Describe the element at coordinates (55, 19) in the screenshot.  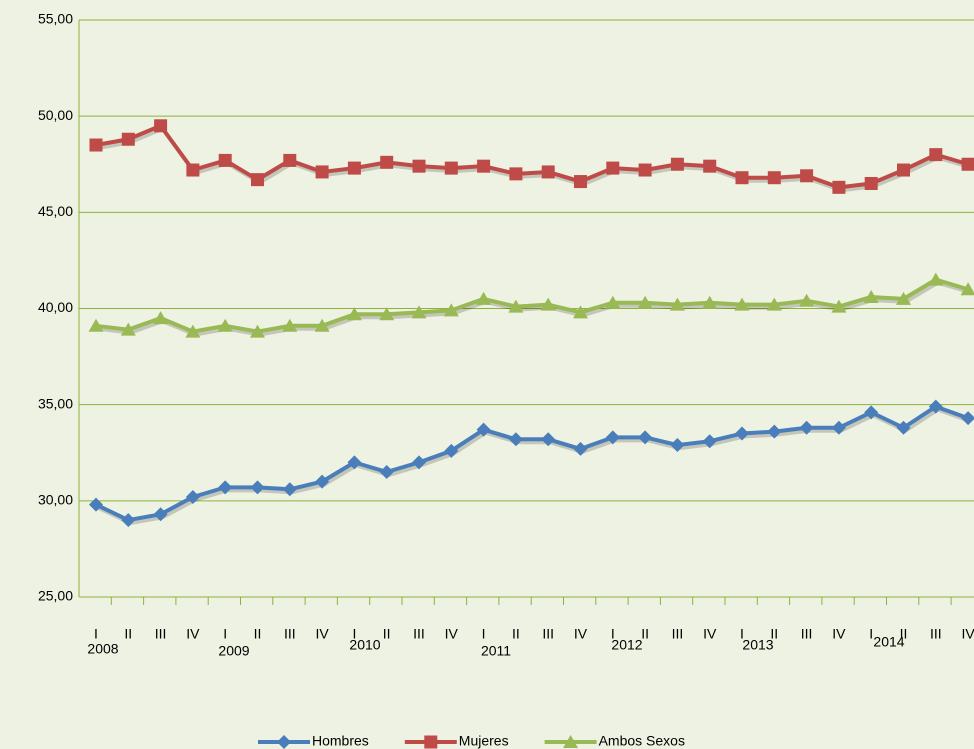
I see `y-tick-label: 55,00` at that location.